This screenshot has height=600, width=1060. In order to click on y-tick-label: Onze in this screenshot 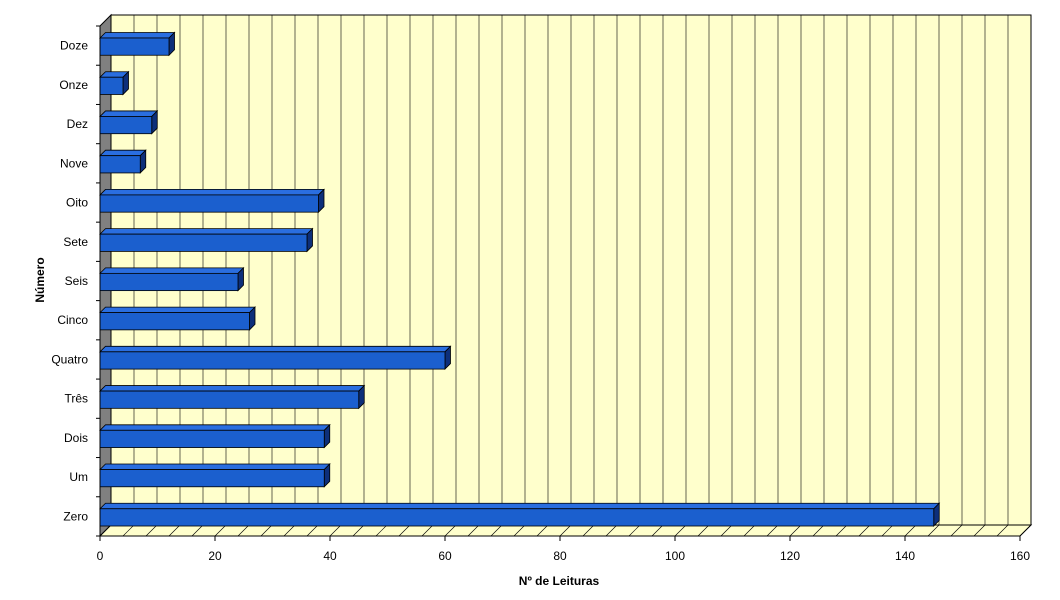, I will do `click(73, 85)`.